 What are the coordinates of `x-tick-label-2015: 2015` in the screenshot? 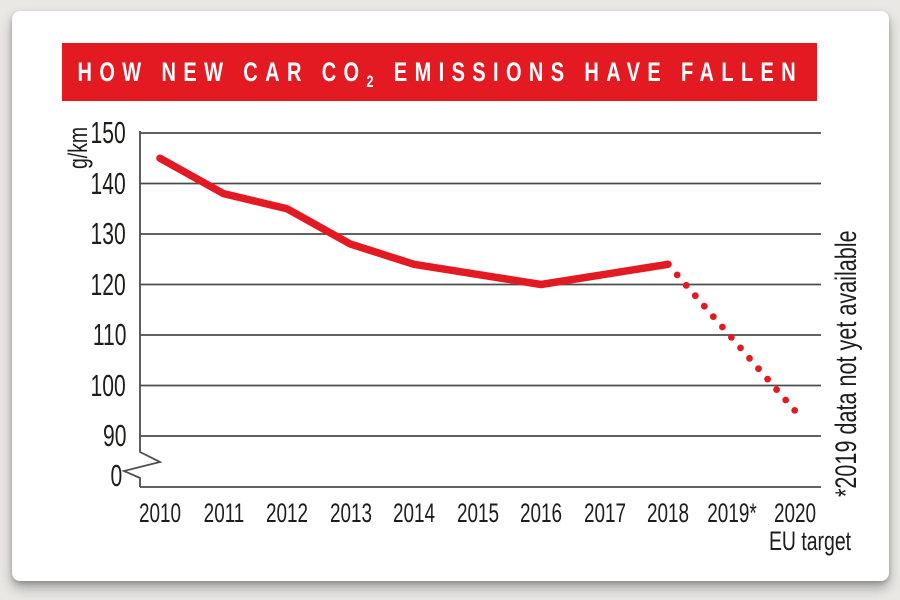 It's located at (477, 513).